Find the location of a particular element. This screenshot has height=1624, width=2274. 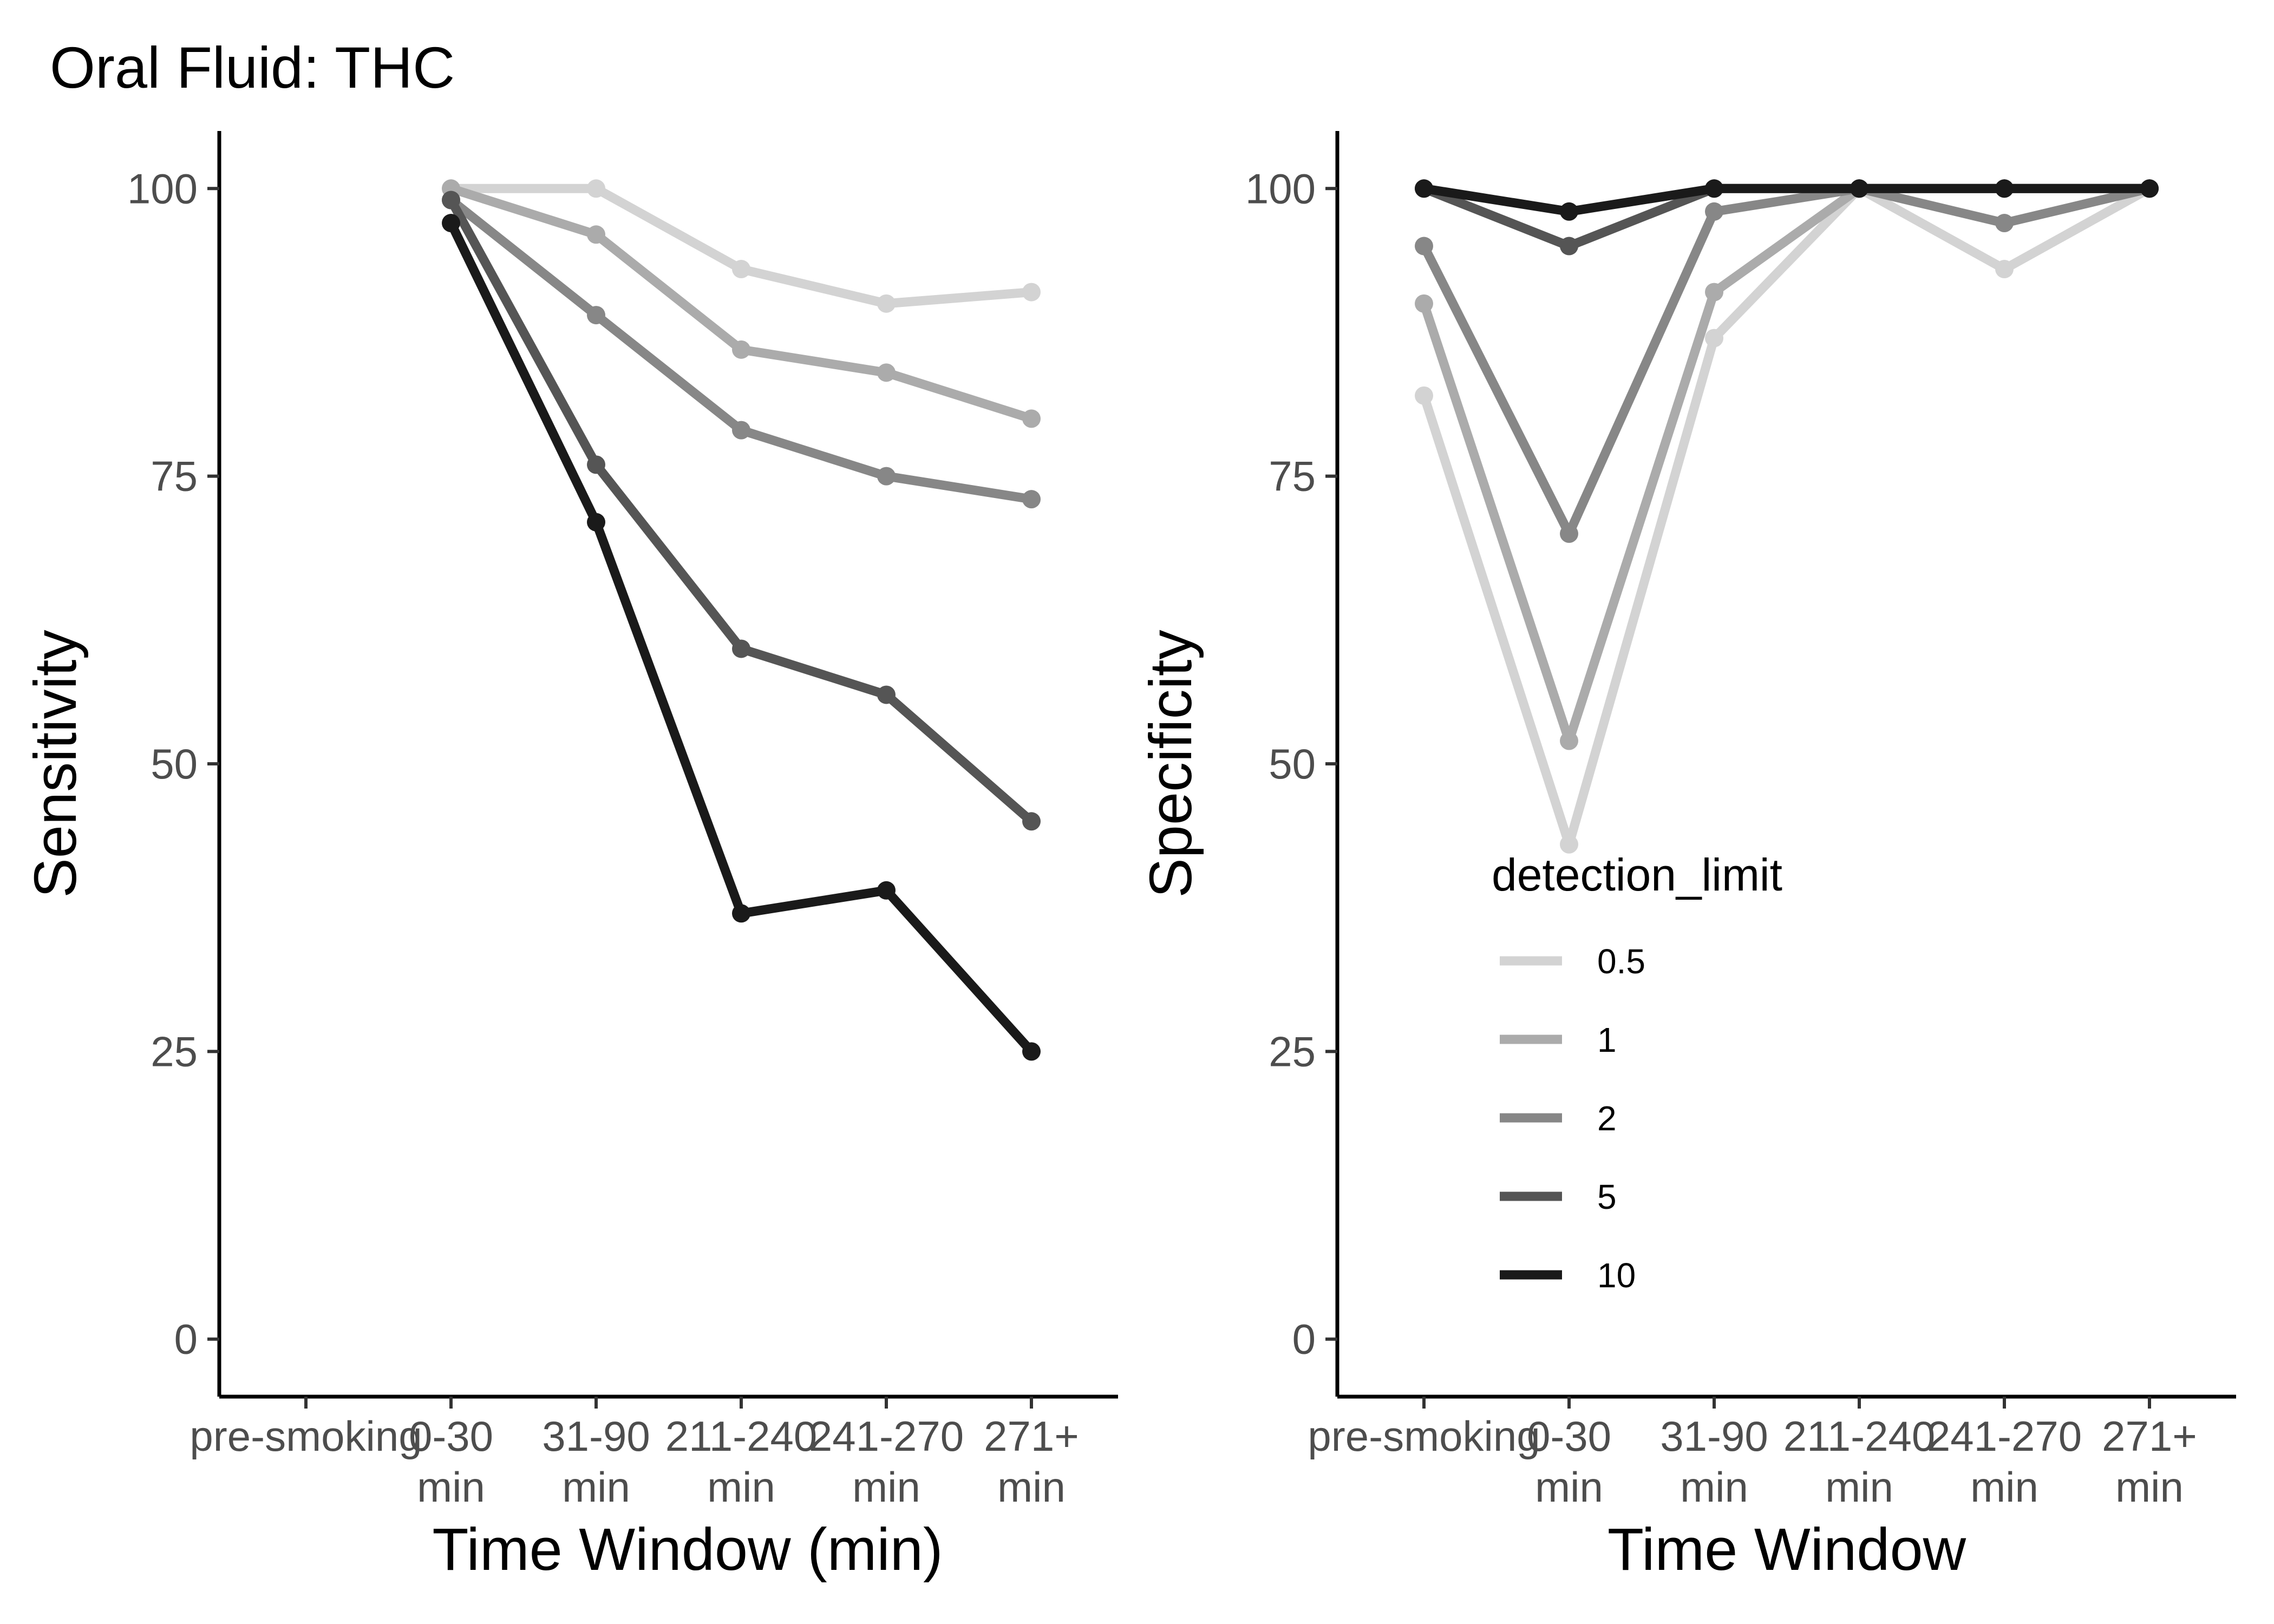

legend-label: 0.5 is located at coordinates (1621, 962).